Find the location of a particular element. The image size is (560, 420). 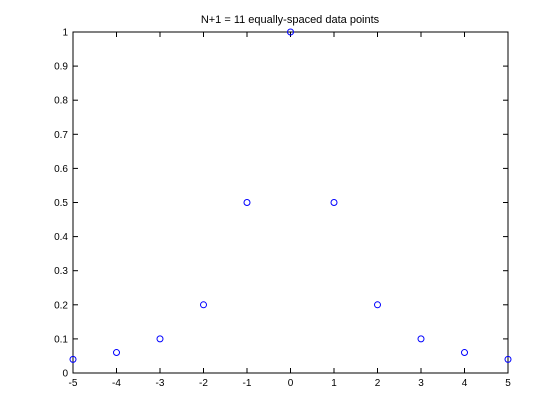

x-tick-label: 4 is located at coordinates (465, 383).